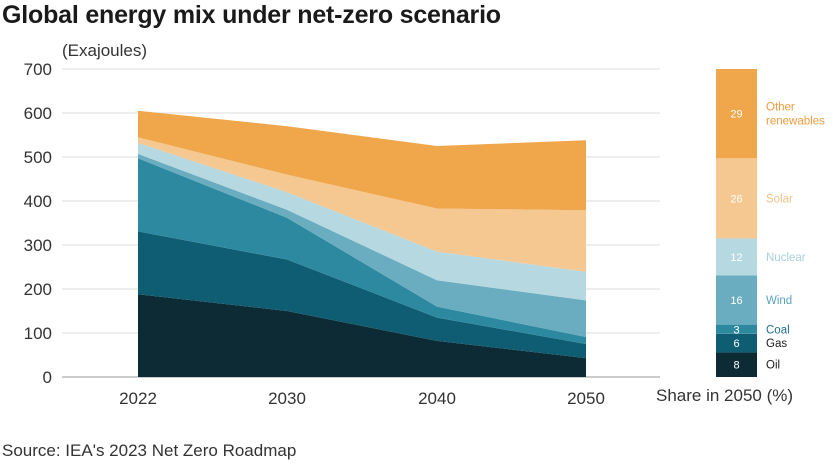 Image resolution: width=840 pixels, height=465 pixels. I want to click on share-chart-title: Share in 2050 (%), so click(725, 395).